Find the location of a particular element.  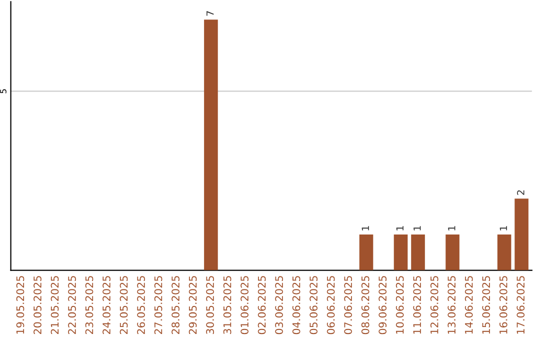

x-tick-label: 03.06.2025 is located at coordinates (279, 305).